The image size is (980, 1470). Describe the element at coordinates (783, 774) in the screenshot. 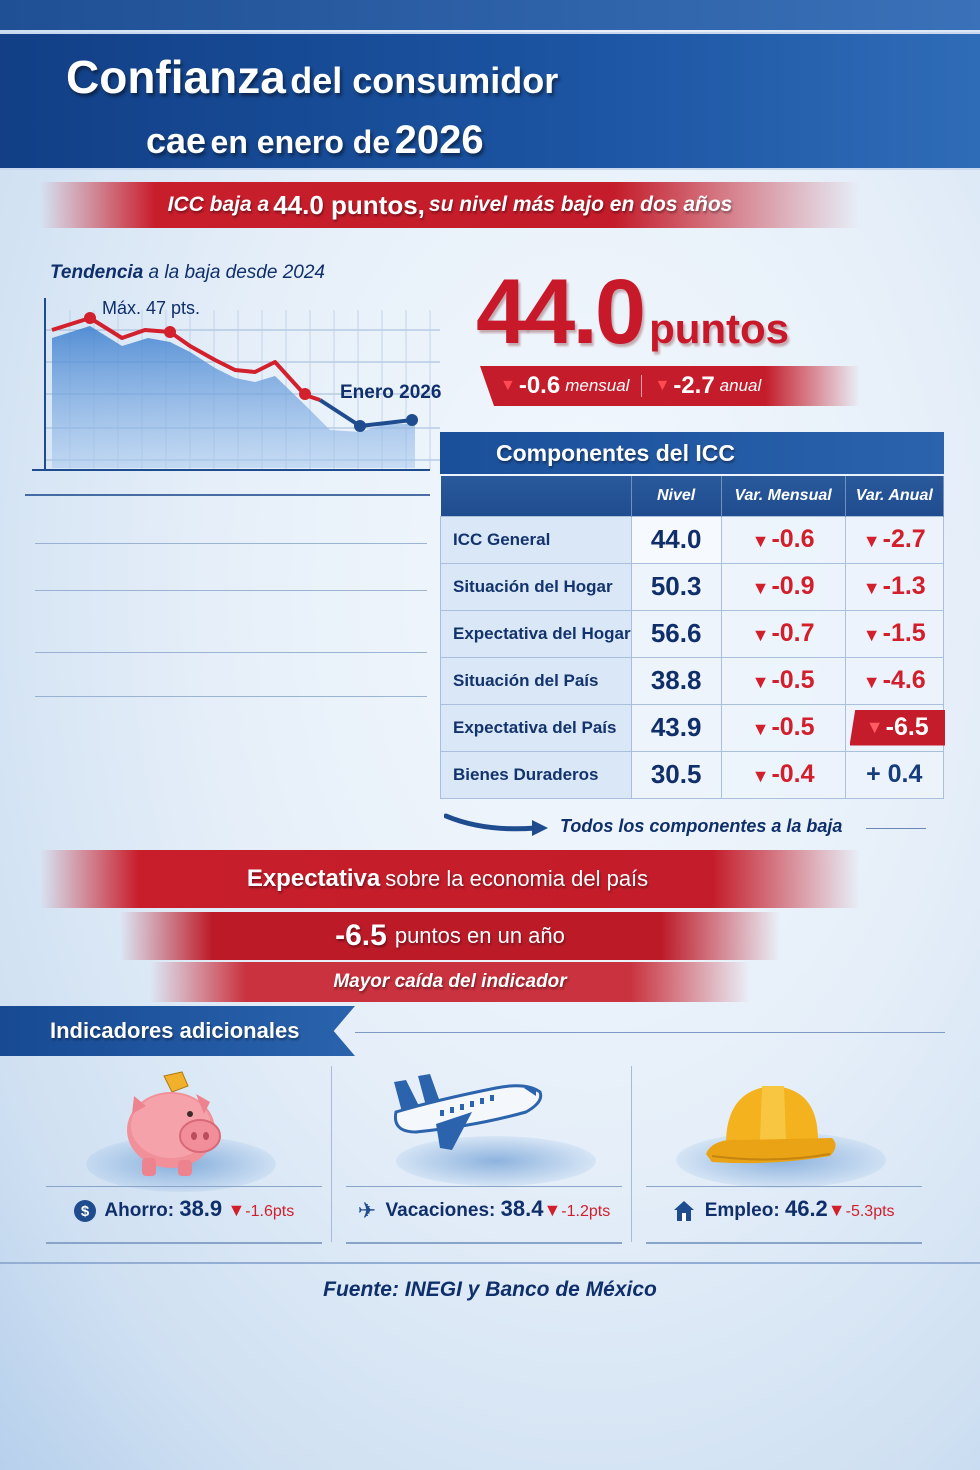

I see `row-monthly: ▼-0.4` at that location.